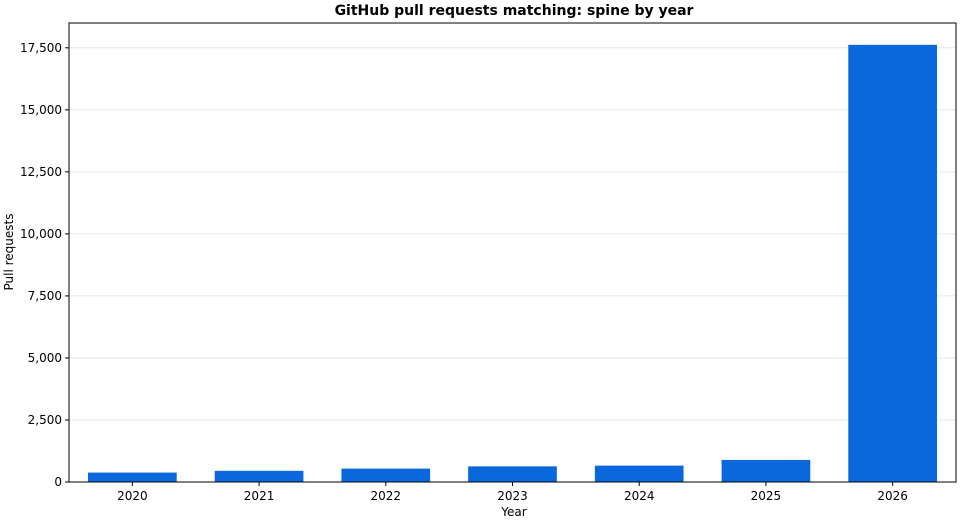 This screenshot has height=523, width=960. What do you see at coordinates (892, 263) in the screenshot?
I see `bar-2026` at bounding box center [892, 263].